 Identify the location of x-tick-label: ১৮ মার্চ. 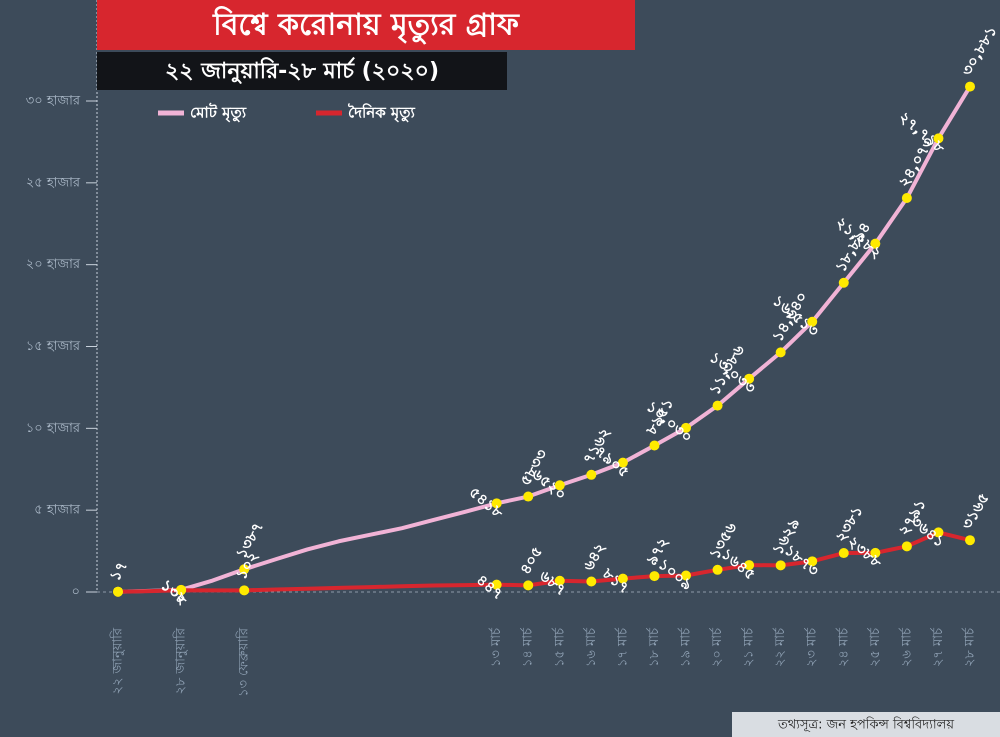
(654, 647).